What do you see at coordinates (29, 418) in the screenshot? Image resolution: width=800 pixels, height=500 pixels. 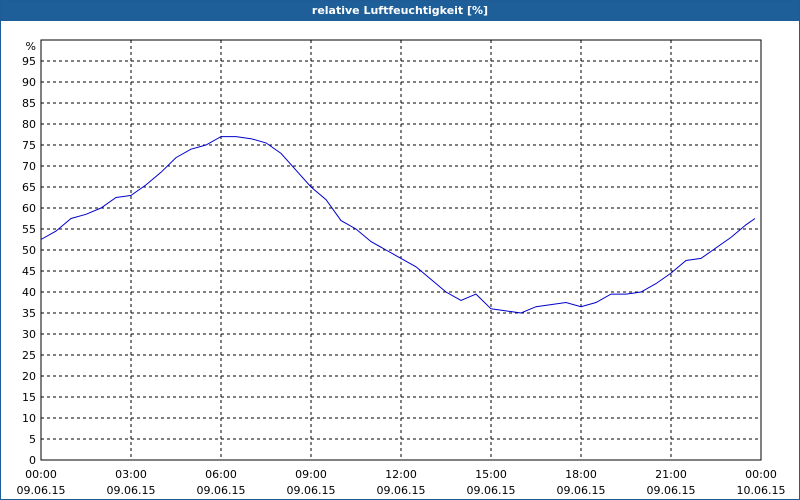 I see `y-tick-label: 10` at bounding box center [29, 418].